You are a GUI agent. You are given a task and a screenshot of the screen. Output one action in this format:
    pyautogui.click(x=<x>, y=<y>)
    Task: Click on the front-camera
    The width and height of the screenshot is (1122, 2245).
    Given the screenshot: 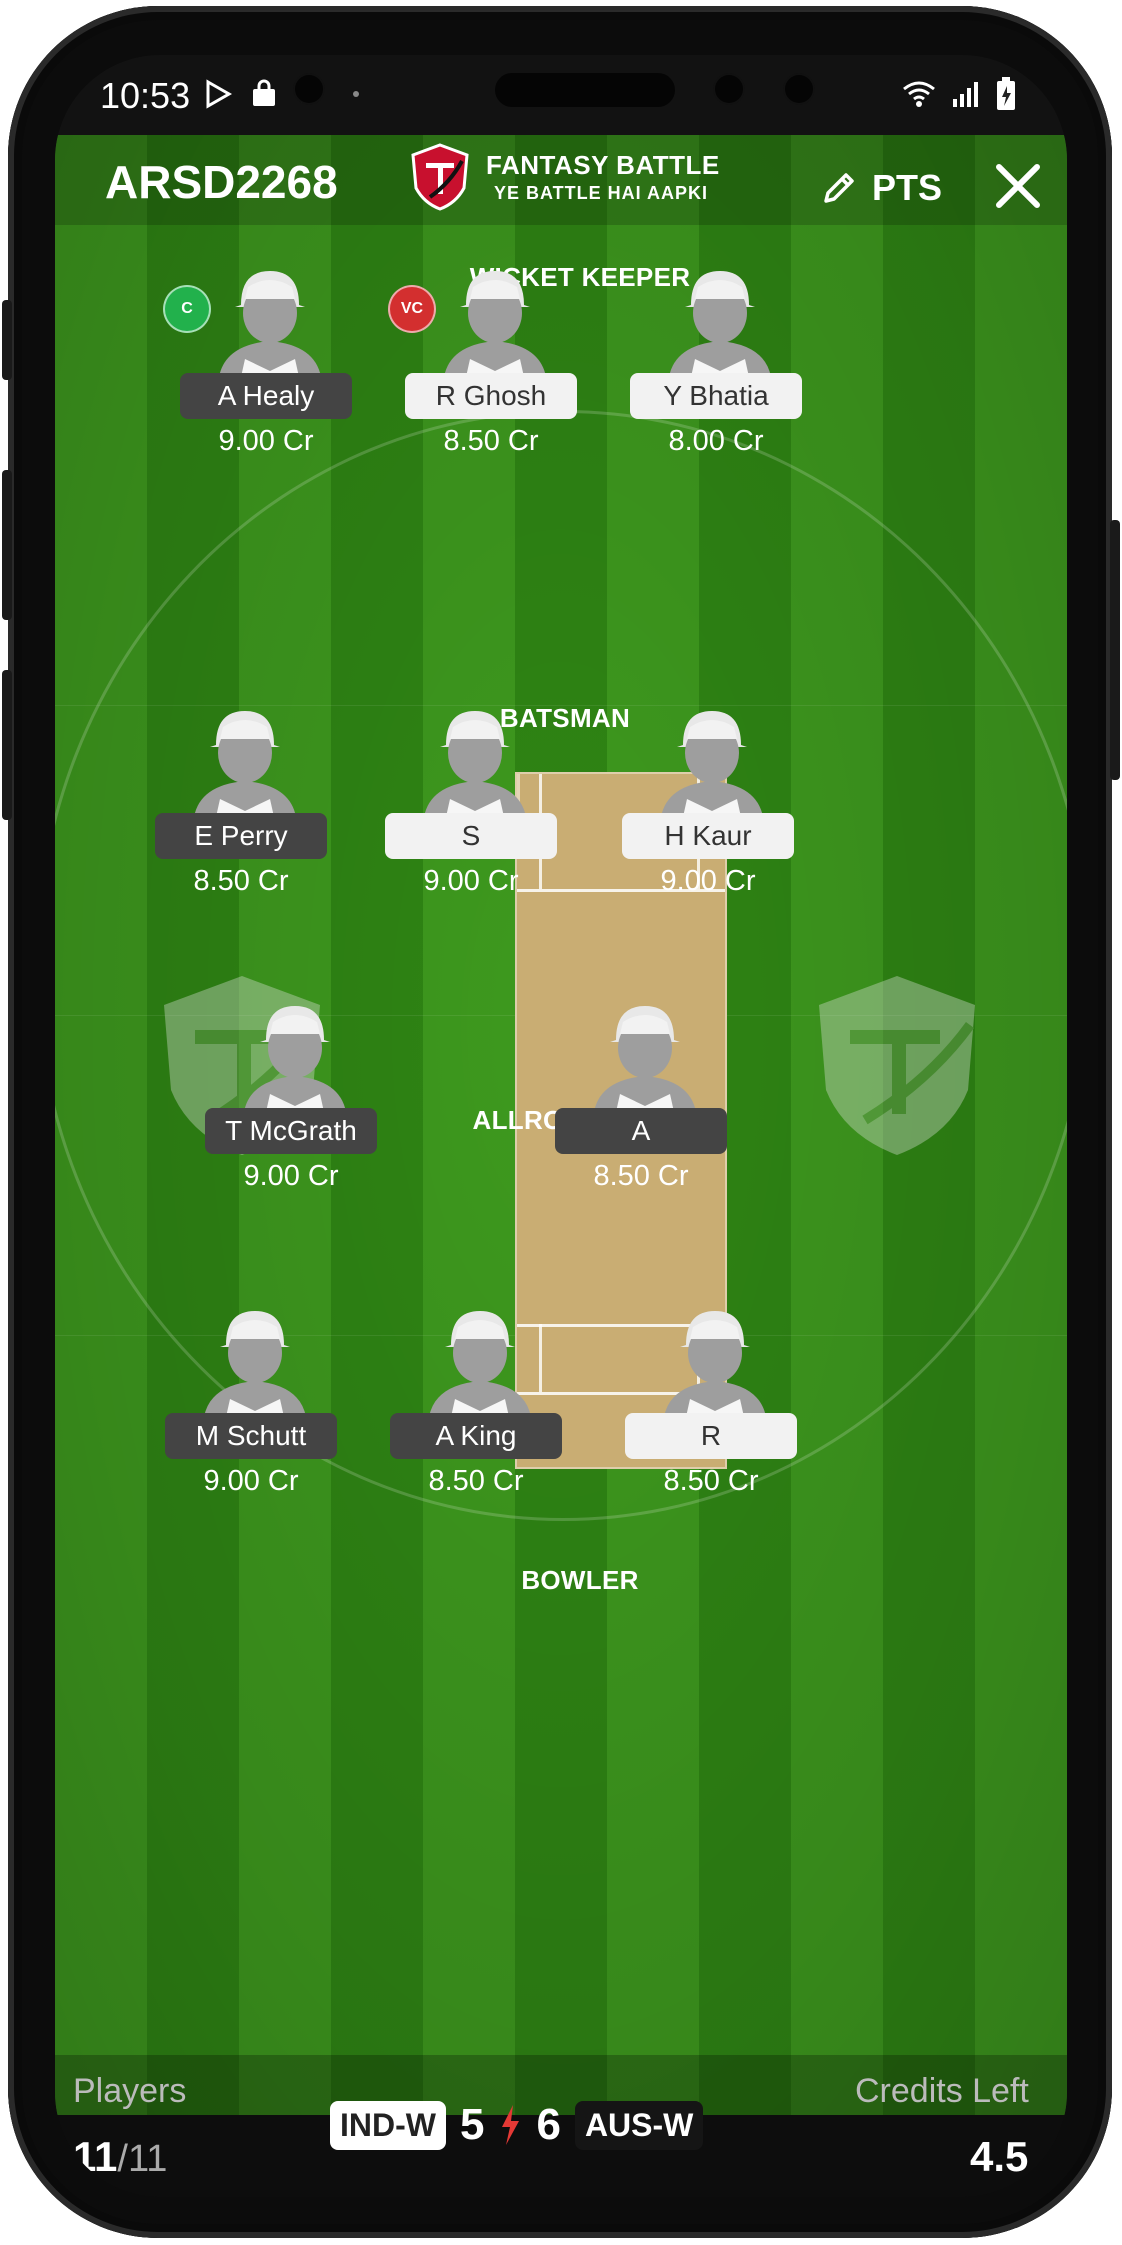 What is the action you would take?
    pyautogui.click(x=729, y=89)
    